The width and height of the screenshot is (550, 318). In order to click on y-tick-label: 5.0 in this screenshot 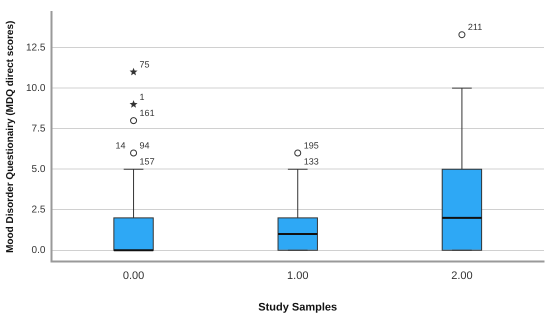, I will do `click(39, 169)`.